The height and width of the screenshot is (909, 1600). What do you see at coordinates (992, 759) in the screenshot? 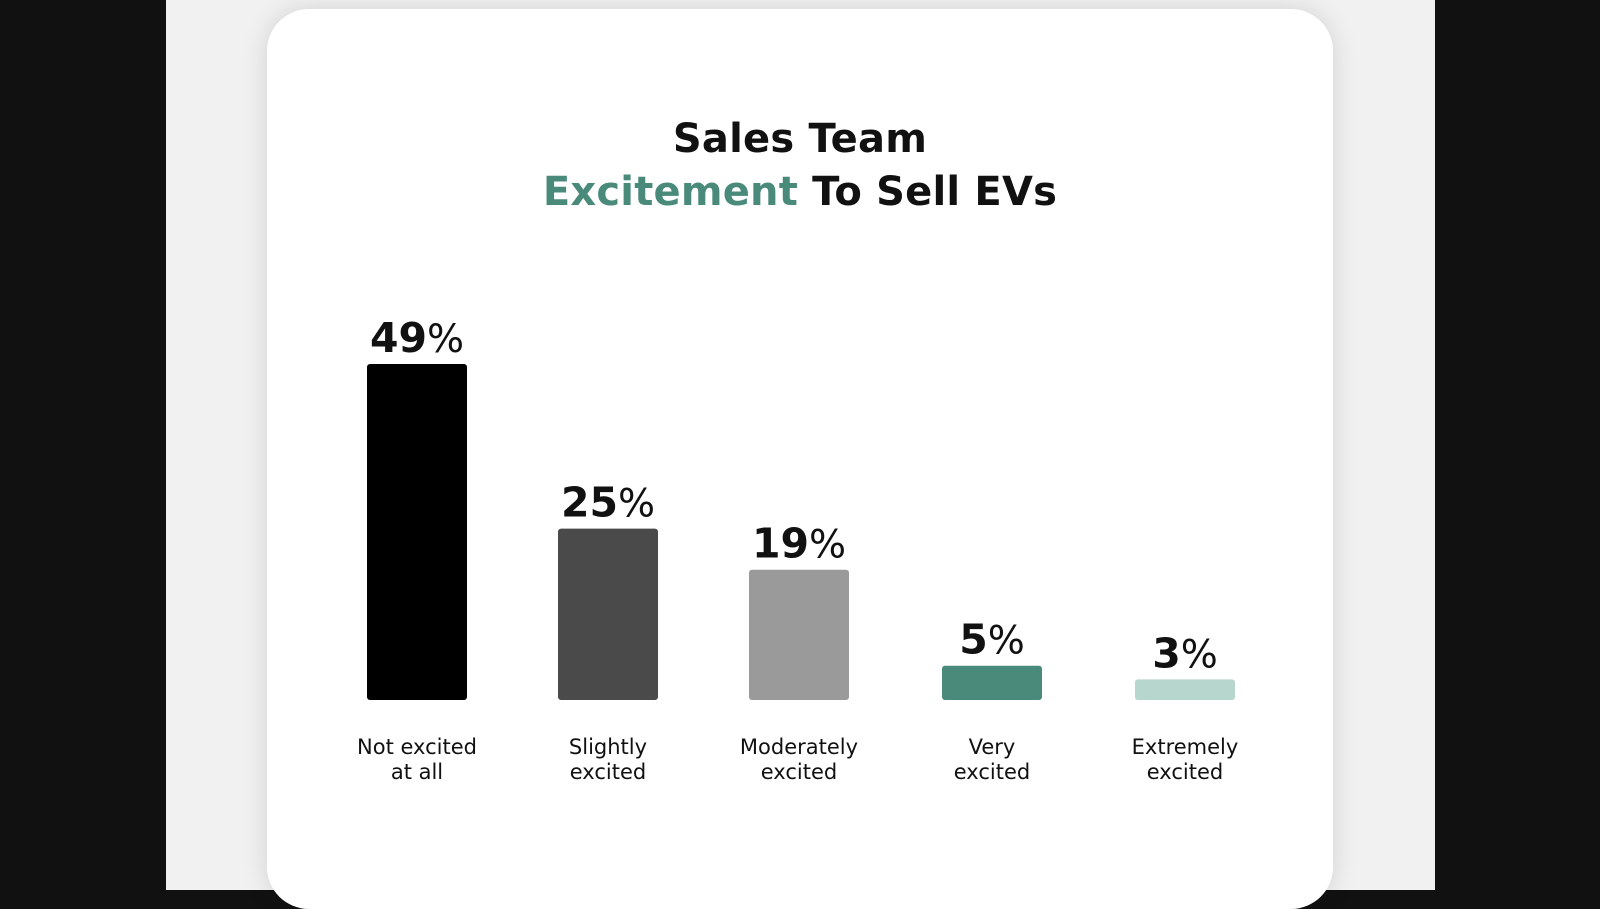
I see `category-label-3: Very excited` at bounding box center [992, 759].